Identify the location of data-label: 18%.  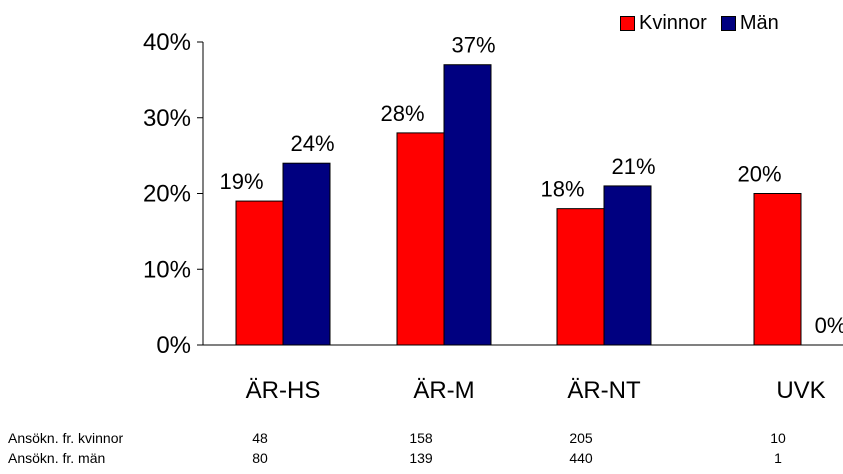
(562, 189).